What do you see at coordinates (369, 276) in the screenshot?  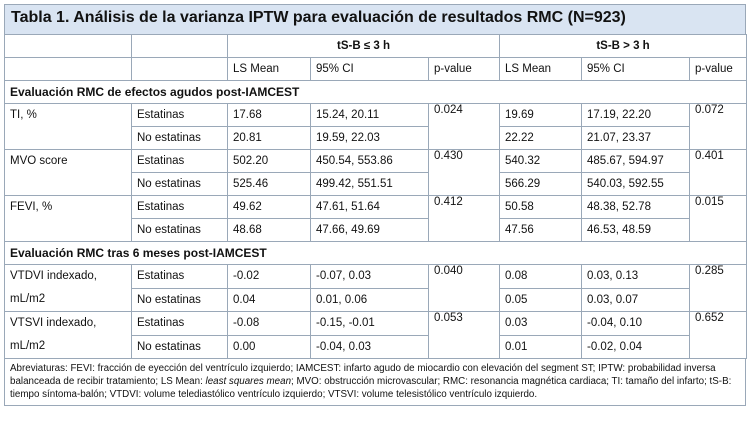 I see `ci-cell: -0.07, 0.03` at bounding box center [369, 276].